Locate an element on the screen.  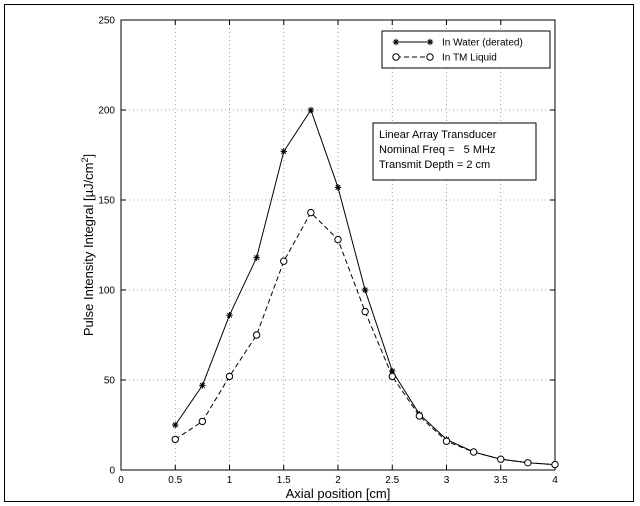
x-tick-label: 0 is located at coordinates (121, 480).